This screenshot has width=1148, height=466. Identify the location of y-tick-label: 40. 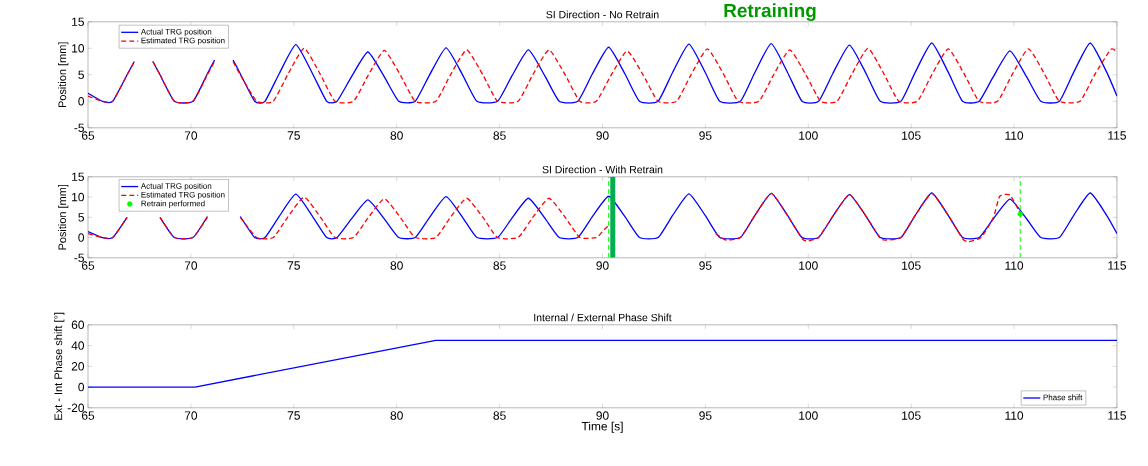
(78, 345).